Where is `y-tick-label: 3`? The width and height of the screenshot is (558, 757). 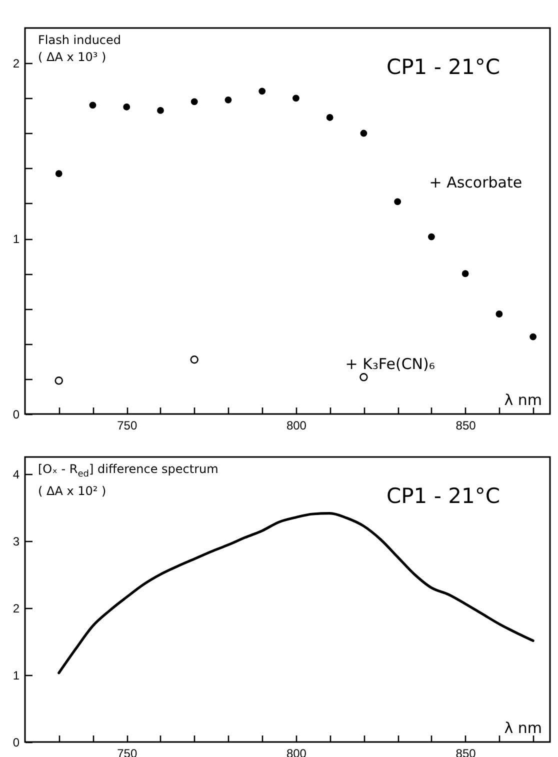
y-tick-label: 3 is located at coordinates (16, 541).